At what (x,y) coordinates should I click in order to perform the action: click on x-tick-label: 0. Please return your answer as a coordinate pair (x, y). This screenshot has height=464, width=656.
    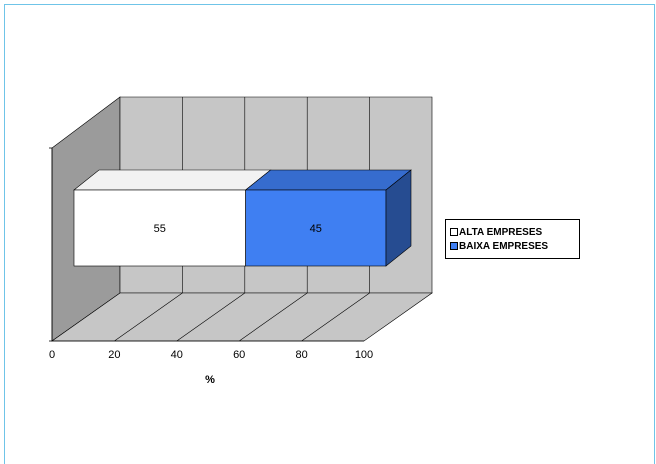
    Looking at the image, I should click on (52, 355).